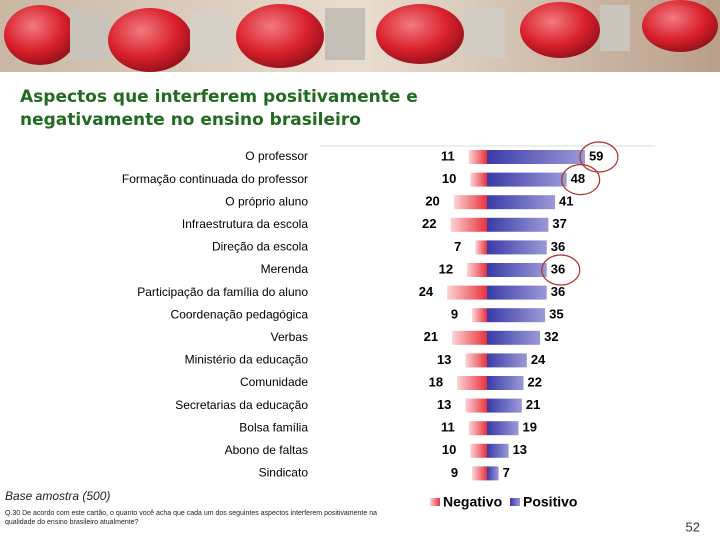  I want to click on category-label: Coordenação pedagógica, so click(240, 314).